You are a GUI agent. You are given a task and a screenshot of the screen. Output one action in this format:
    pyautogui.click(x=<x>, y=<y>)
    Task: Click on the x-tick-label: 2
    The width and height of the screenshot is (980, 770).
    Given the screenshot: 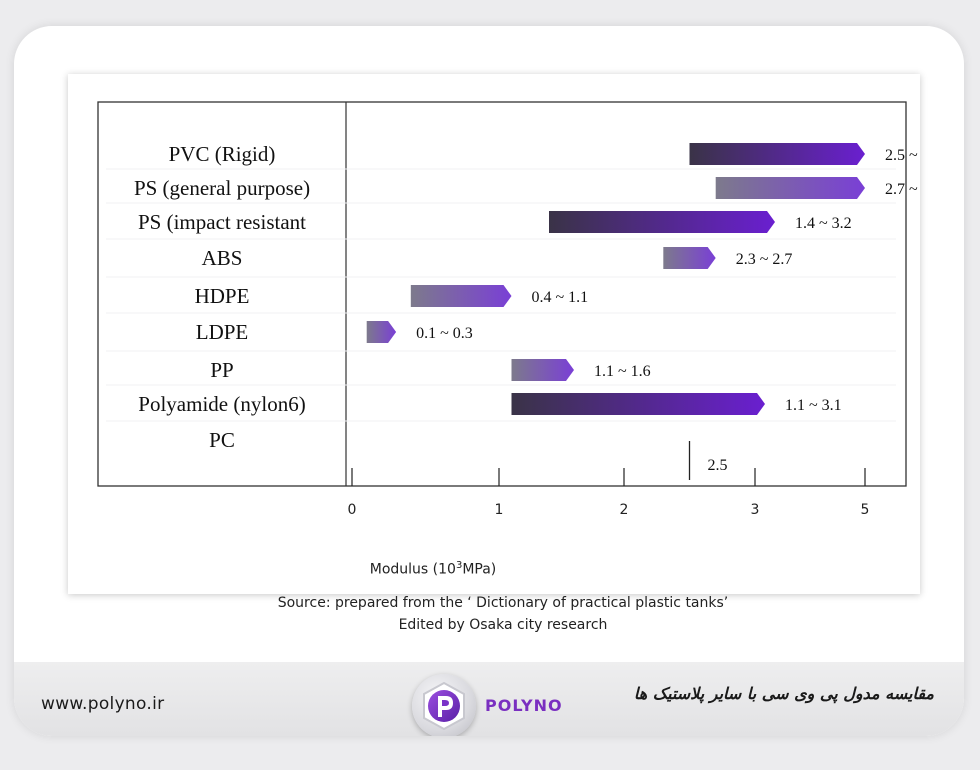 What is the action you would take?
    pyautogui.click(x=624, y=510)
    